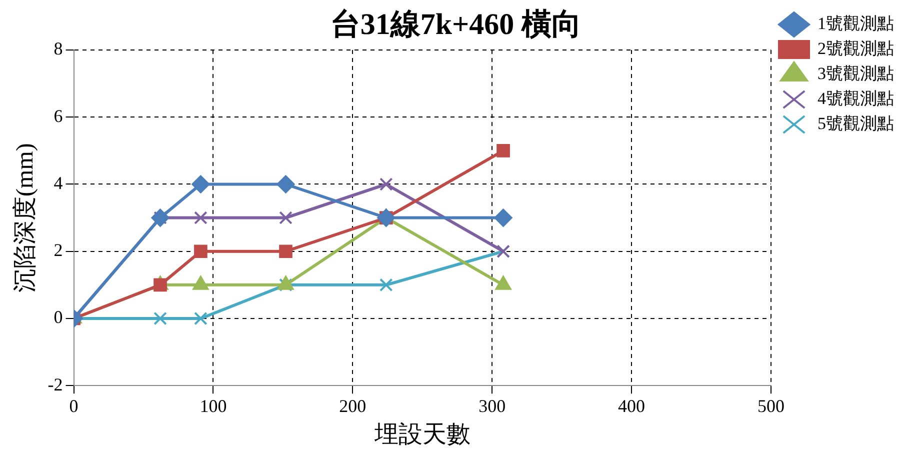 Image resolution: width=922 pixels, height=458 pixels. Describe the element at coordinates (352, 406) in the screenshot. I see `x-tick-label: 200` at that location.